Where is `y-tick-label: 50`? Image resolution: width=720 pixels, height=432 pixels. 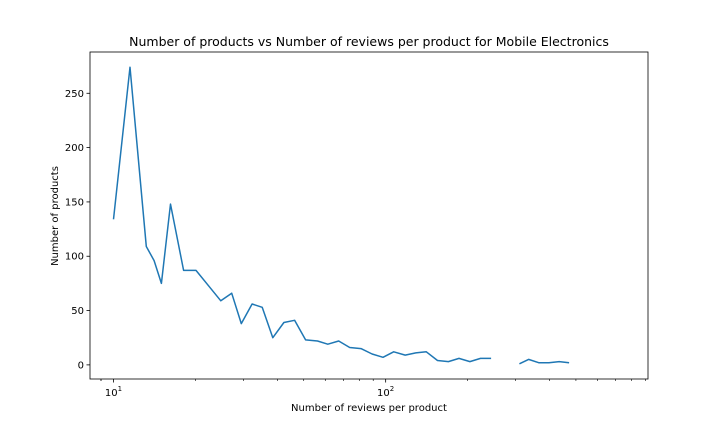 y-tick-label: 50 is located at coordinates (77, 311).